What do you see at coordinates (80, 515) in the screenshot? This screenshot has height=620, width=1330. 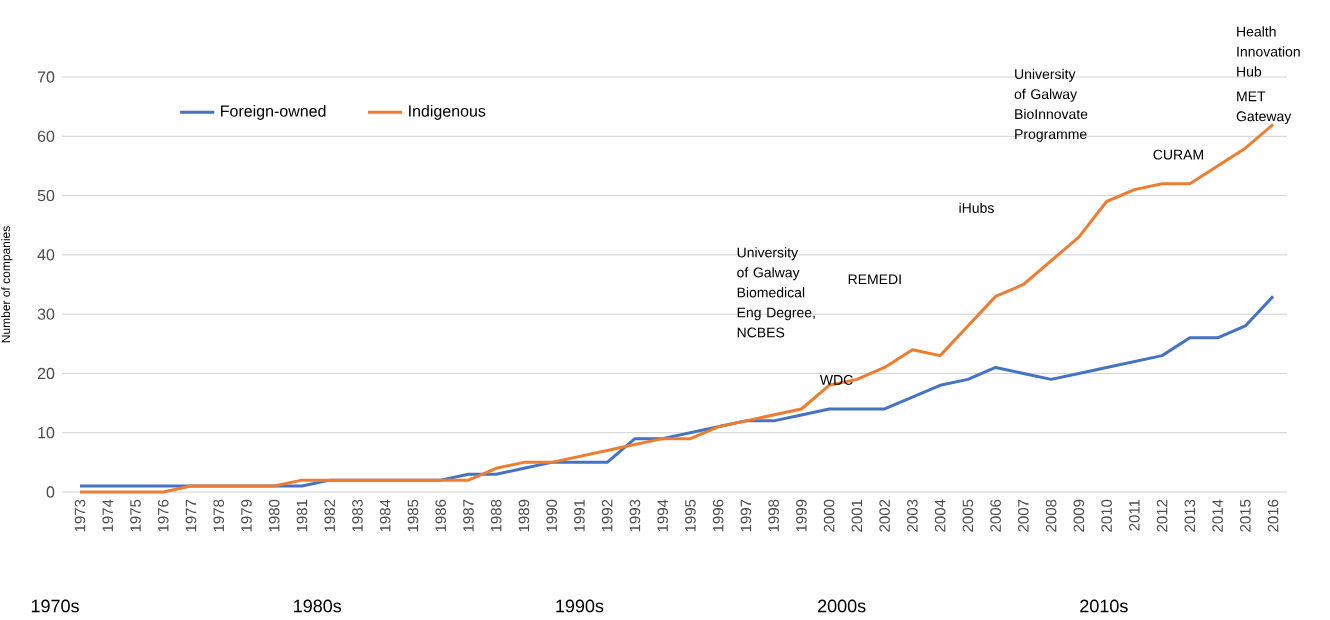 I see `x-tick-label: 1973` at bounding box center [80, 515].